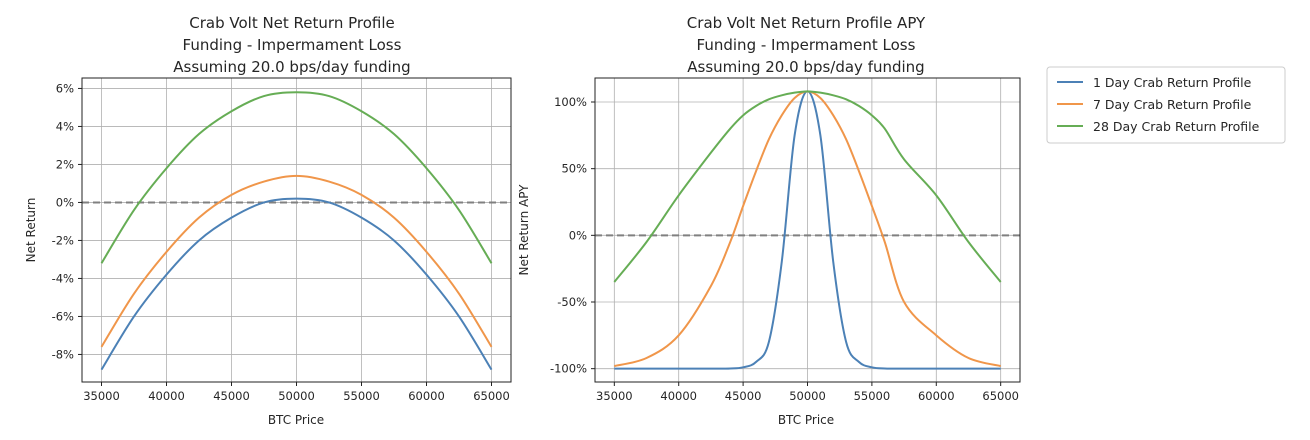 The image size is (1310, 440). I want to click on y-tick-label: 6%, so click(65, 88).